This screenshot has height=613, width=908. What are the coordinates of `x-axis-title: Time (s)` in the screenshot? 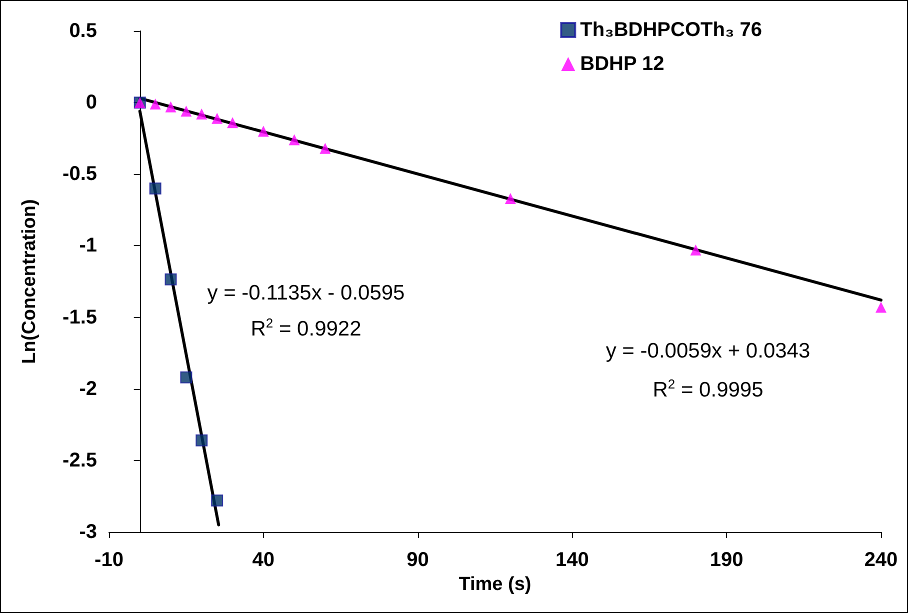 It's located at (495, 584).